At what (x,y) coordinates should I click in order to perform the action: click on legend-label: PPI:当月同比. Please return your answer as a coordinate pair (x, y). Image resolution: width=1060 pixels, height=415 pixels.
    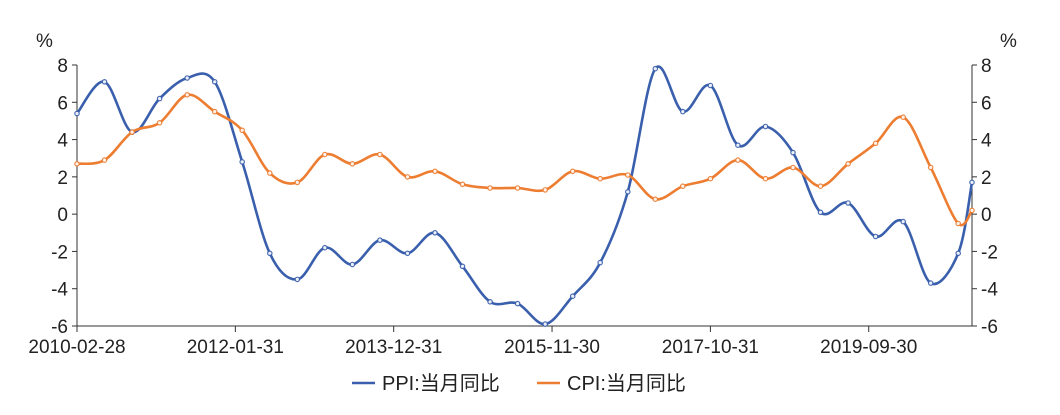
    Looking at the image, I should click on (441, 383).